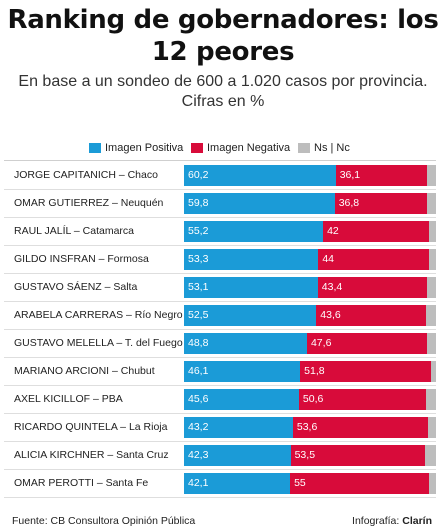  Describe the element at coordinates (198, 175) in the screenshot. I see `data-label-positive: 60,2` at that location.